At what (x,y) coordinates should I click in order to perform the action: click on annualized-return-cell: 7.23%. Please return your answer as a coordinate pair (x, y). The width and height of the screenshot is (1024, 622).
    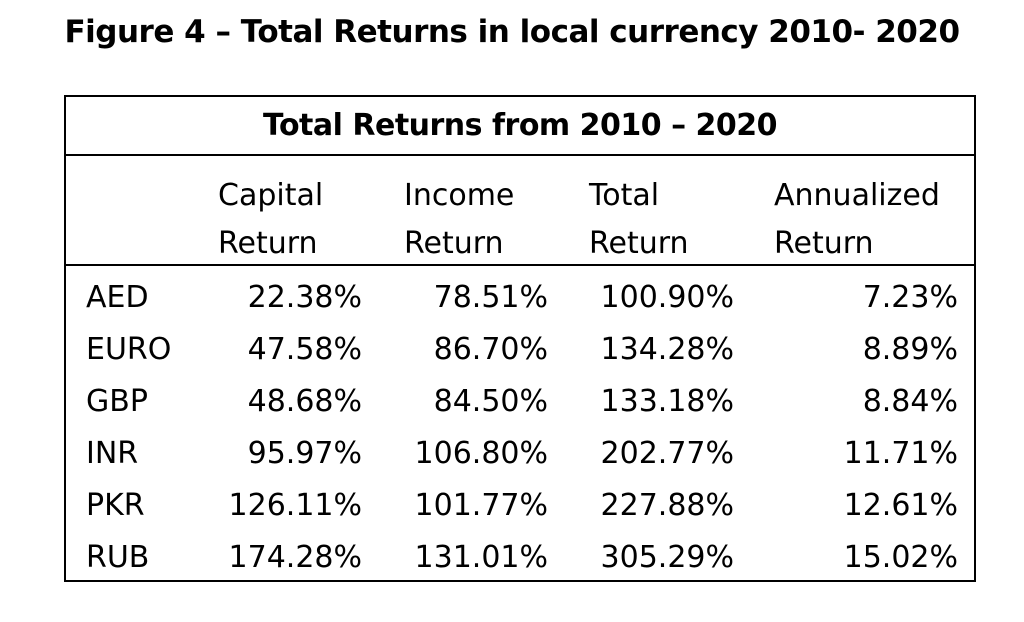
    Looking at the image, I should click on (910, 297).